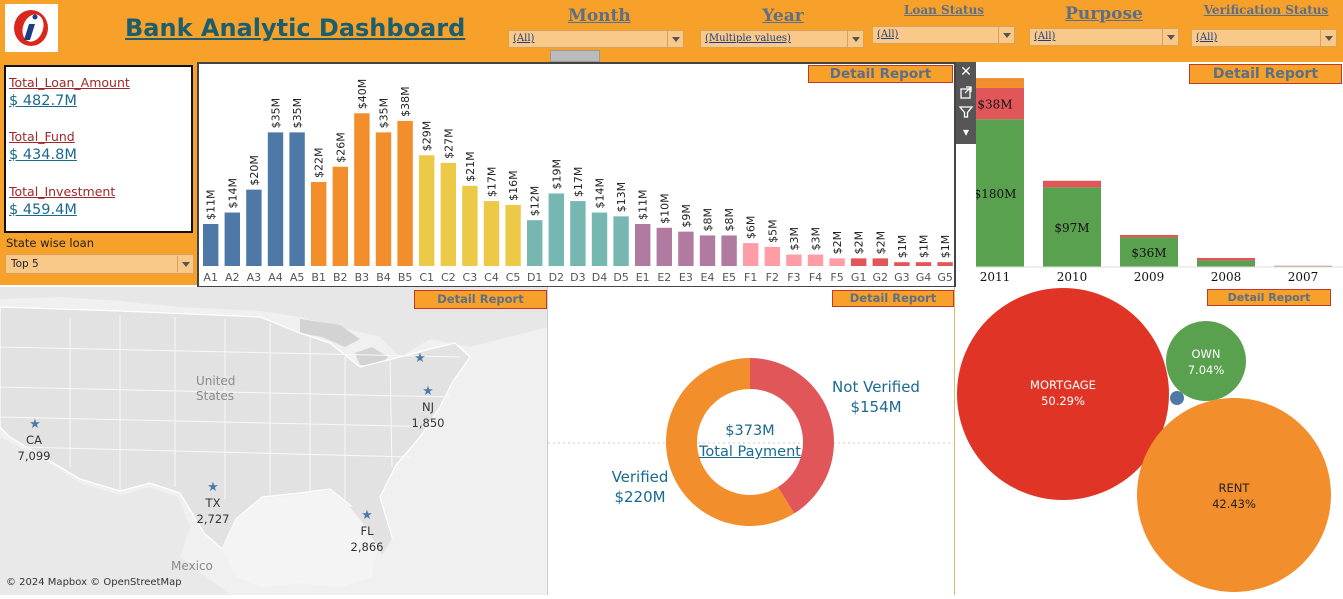 The width and height of the screenshot is (1343, 599). What do you see at coordinates (1072, 277) in the screenshot?
I see `year-tick-label: 2010` at bounding box center [1072, 277].